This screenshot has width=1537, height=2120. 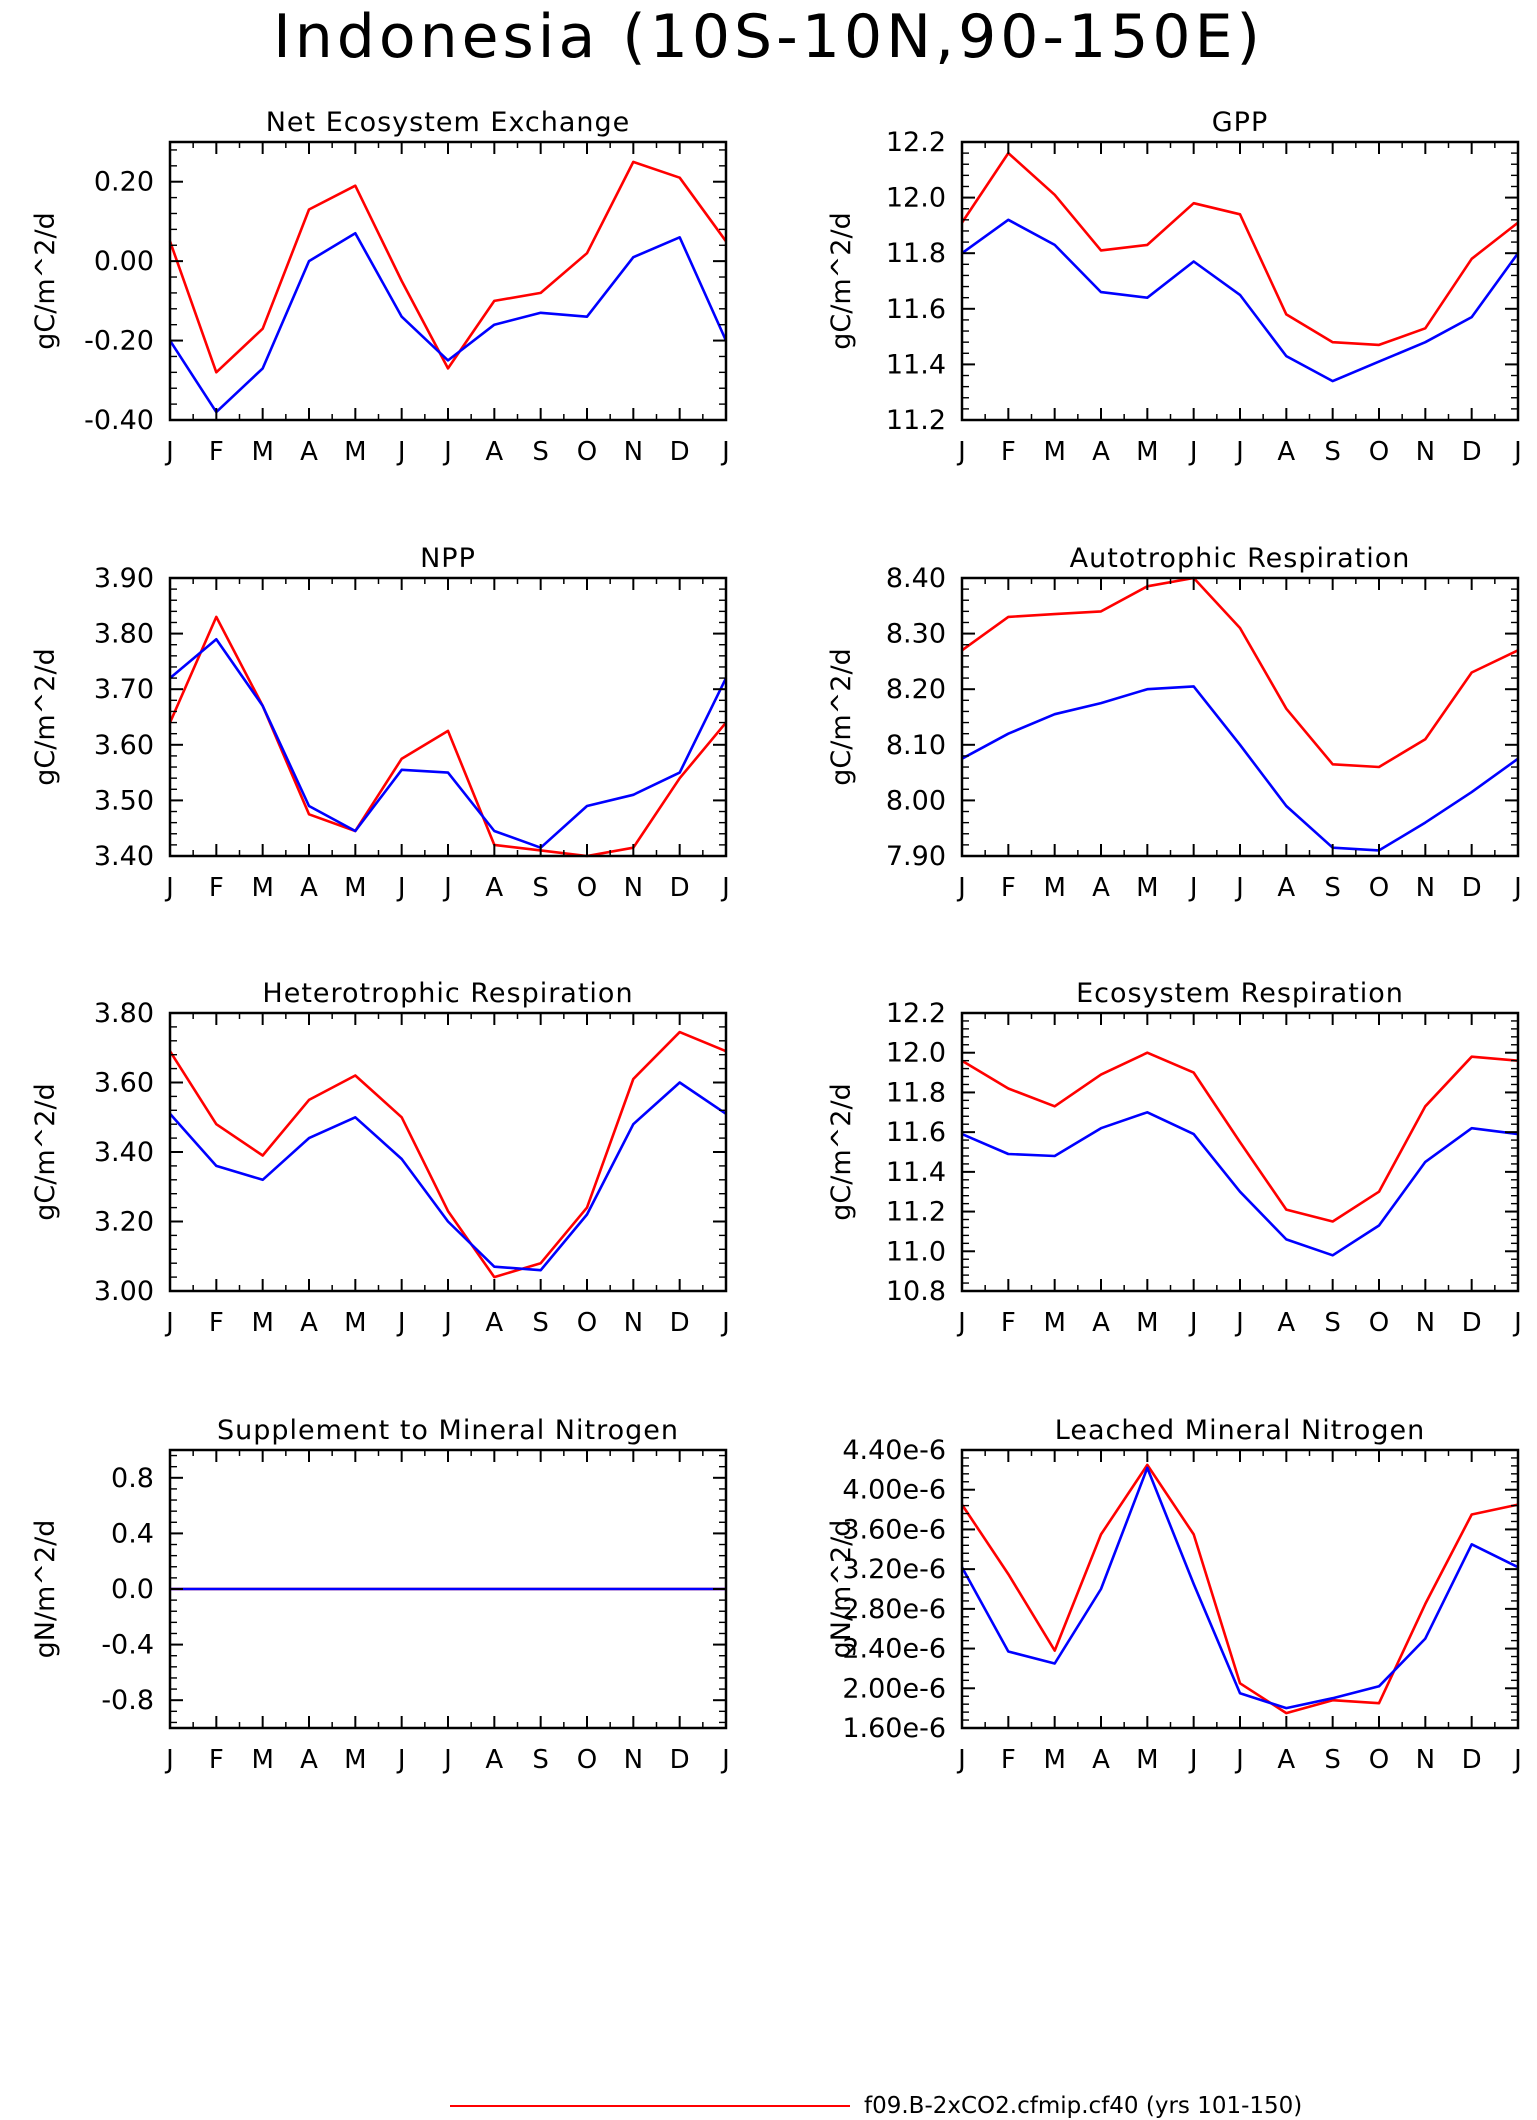 I want to click on heterotrophic-respiration-x-tick-label: D, so click(x=680, y=1323).